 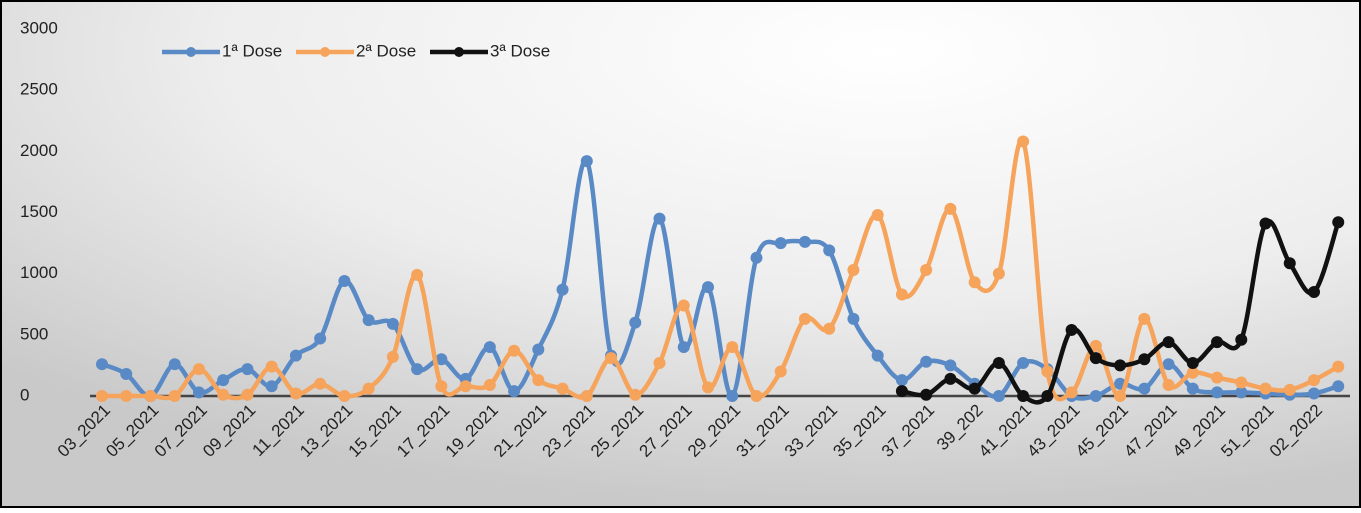 What do you see at coordinates (39, 272) in the screenshot?
I see `y-tick-label: 1000` at bounding box center [39, 272].